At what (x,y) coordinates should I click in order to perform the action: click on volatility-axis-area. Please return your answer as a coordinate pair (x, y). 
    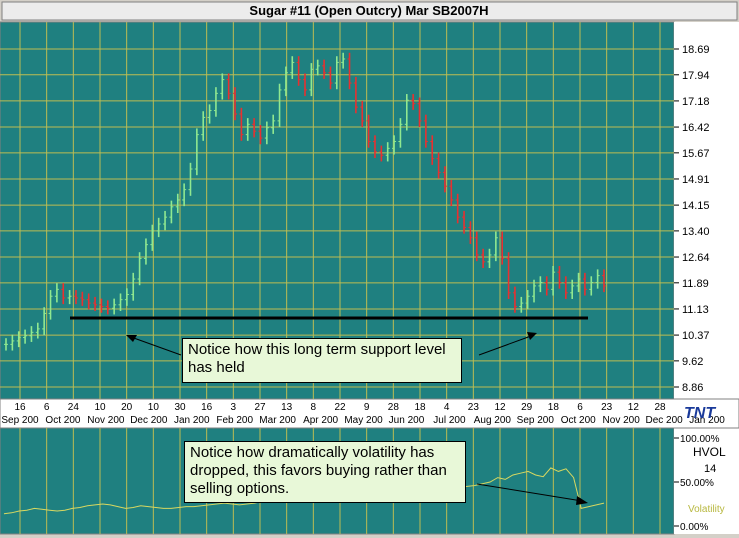
    Looking at the image, I should click on (706, 481).